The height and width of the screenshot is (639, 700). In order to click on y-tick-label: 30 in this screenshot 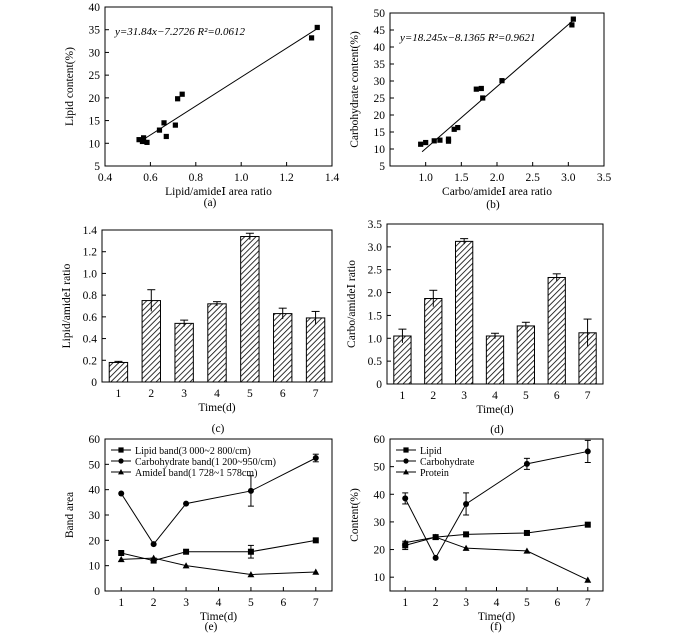, I will do `click(95, 516)`.